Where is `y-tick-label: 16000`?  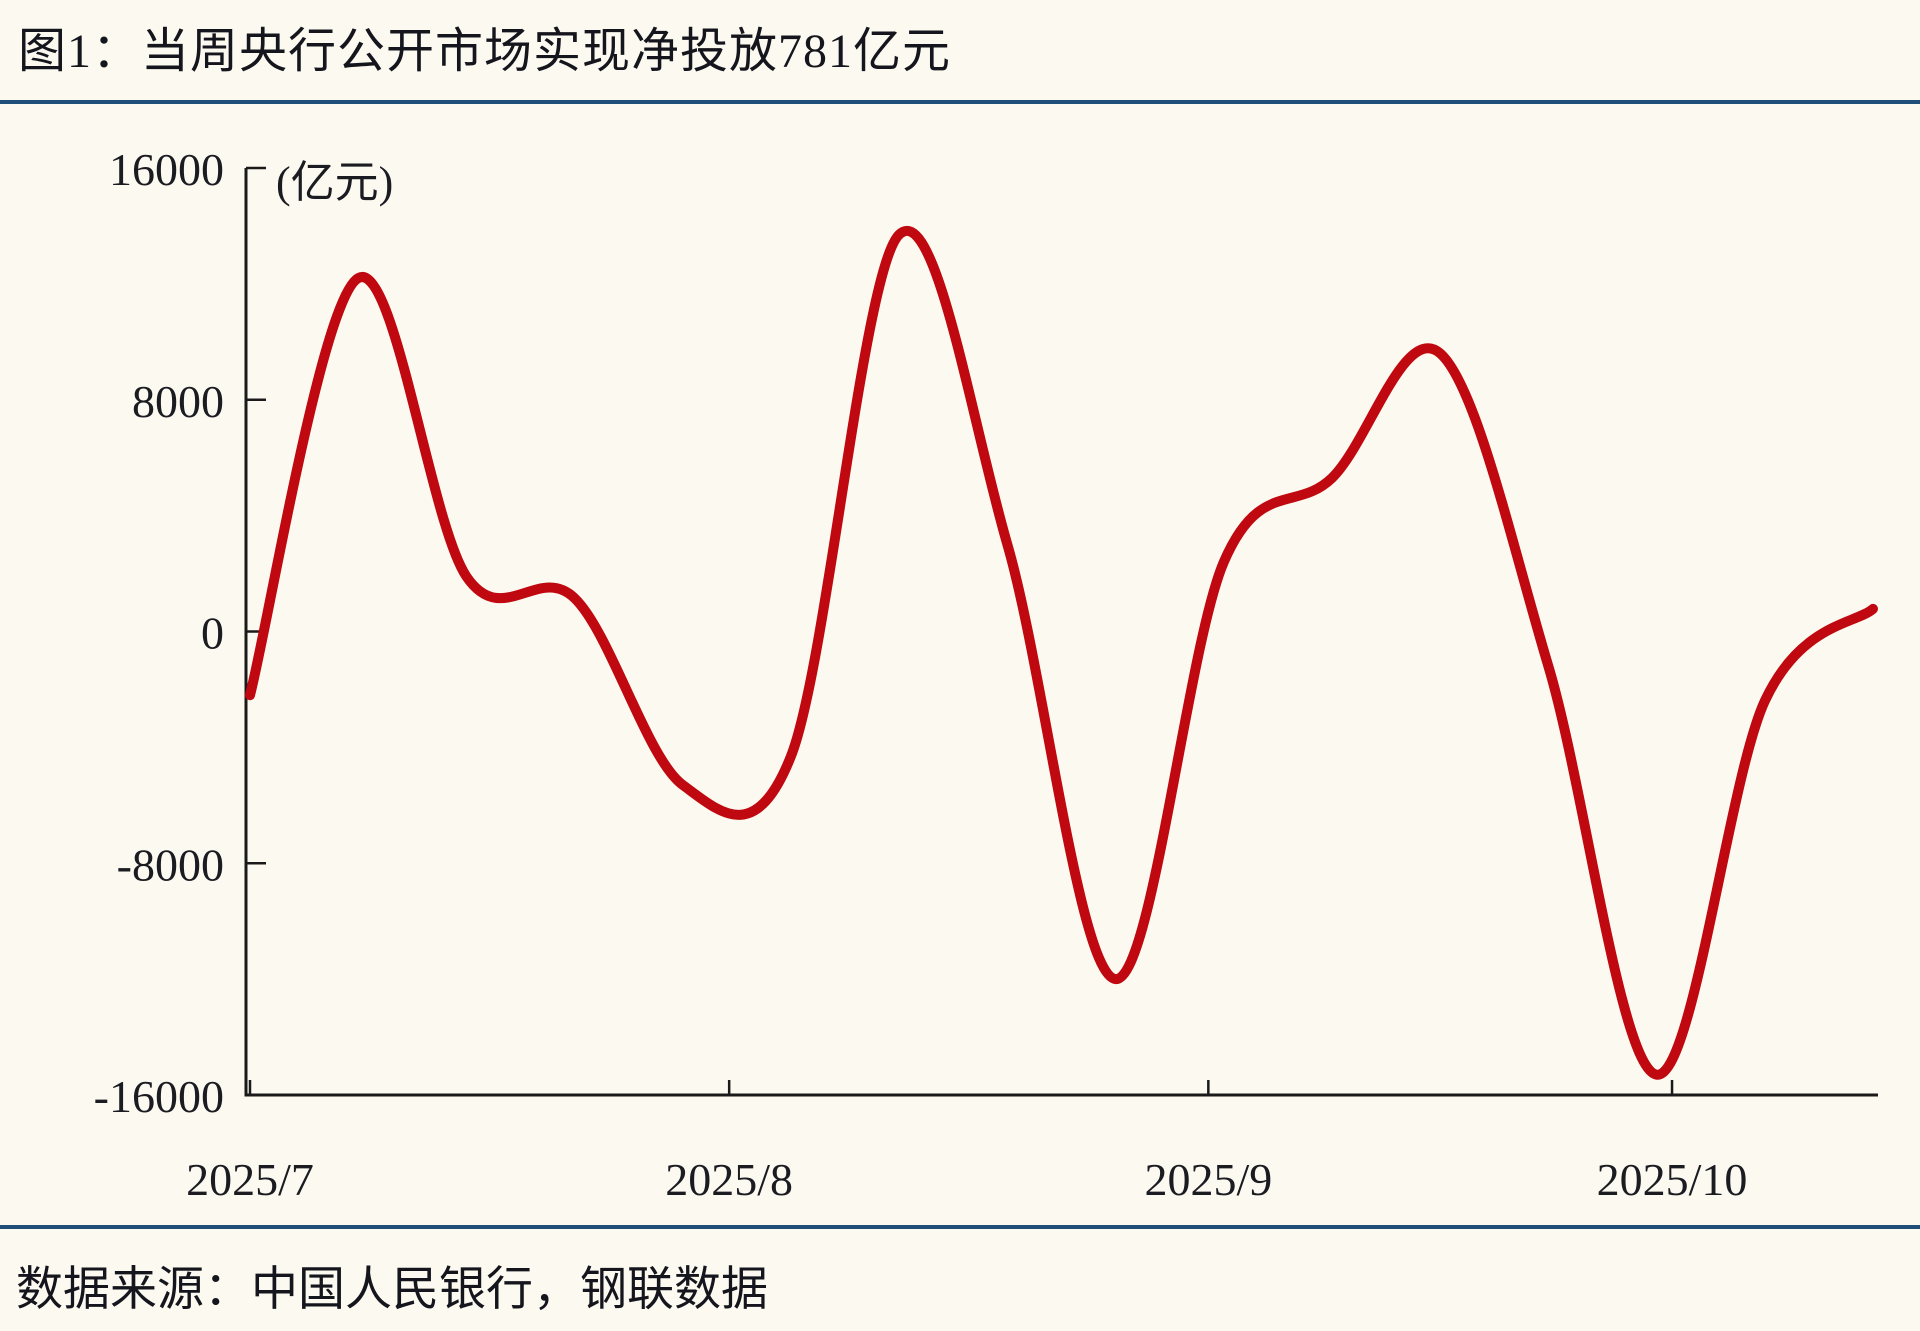 y-tick-label: 16000 is located at coordinates (166, 169).